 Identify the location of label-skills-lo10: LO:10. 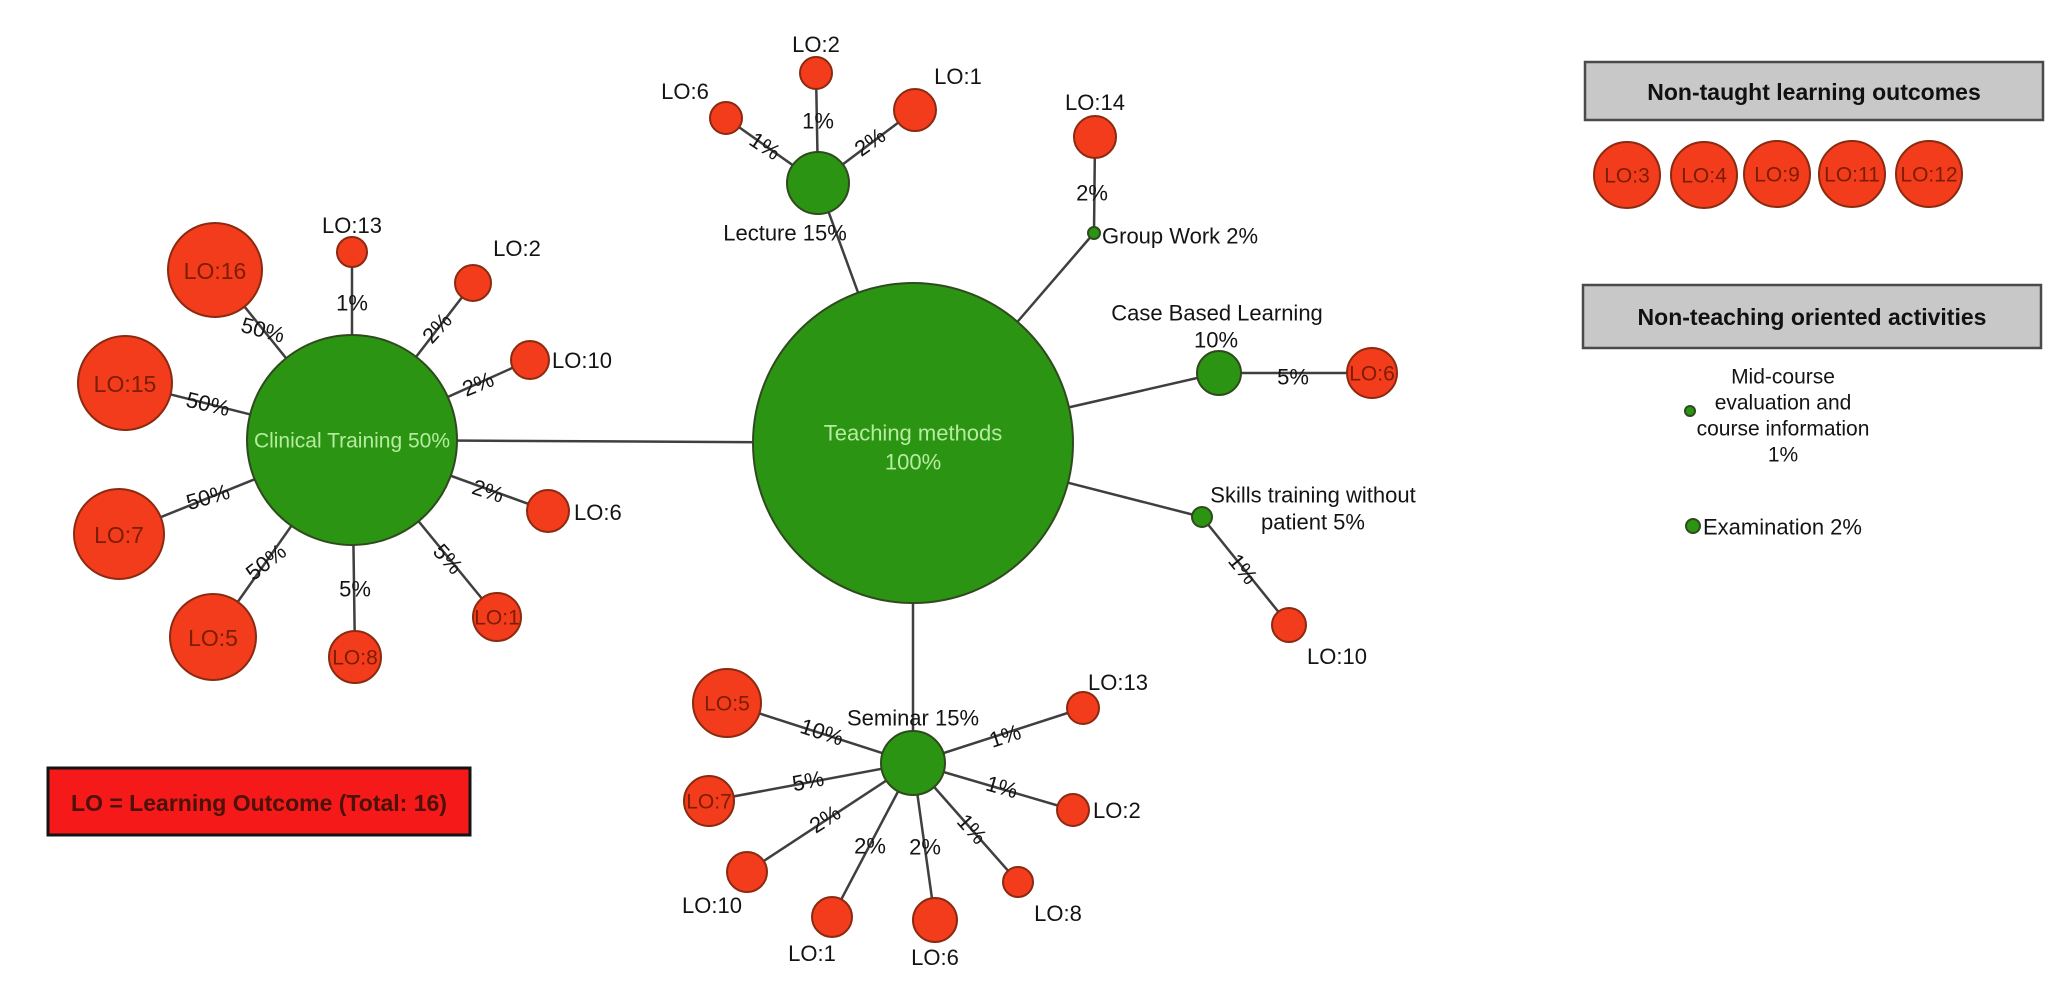
(1337, 656).